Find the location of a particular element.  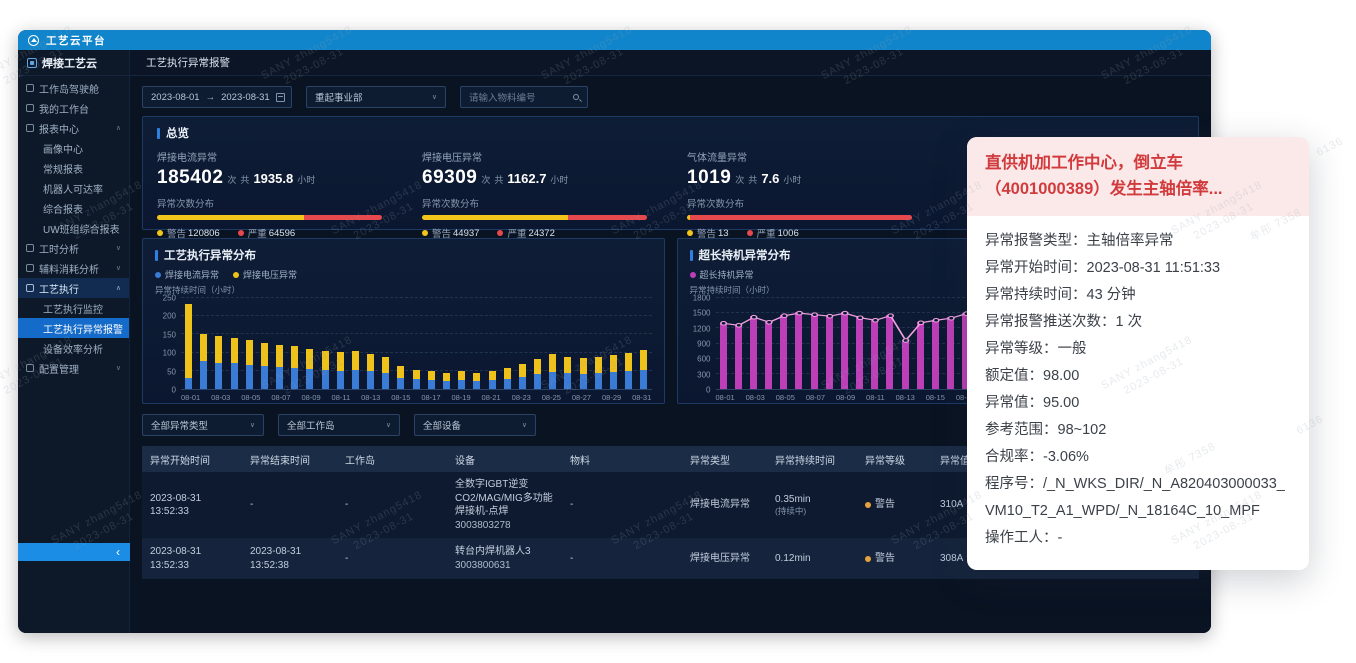

legend-item: 超长持机异常 is located at coordinates (721, 274).